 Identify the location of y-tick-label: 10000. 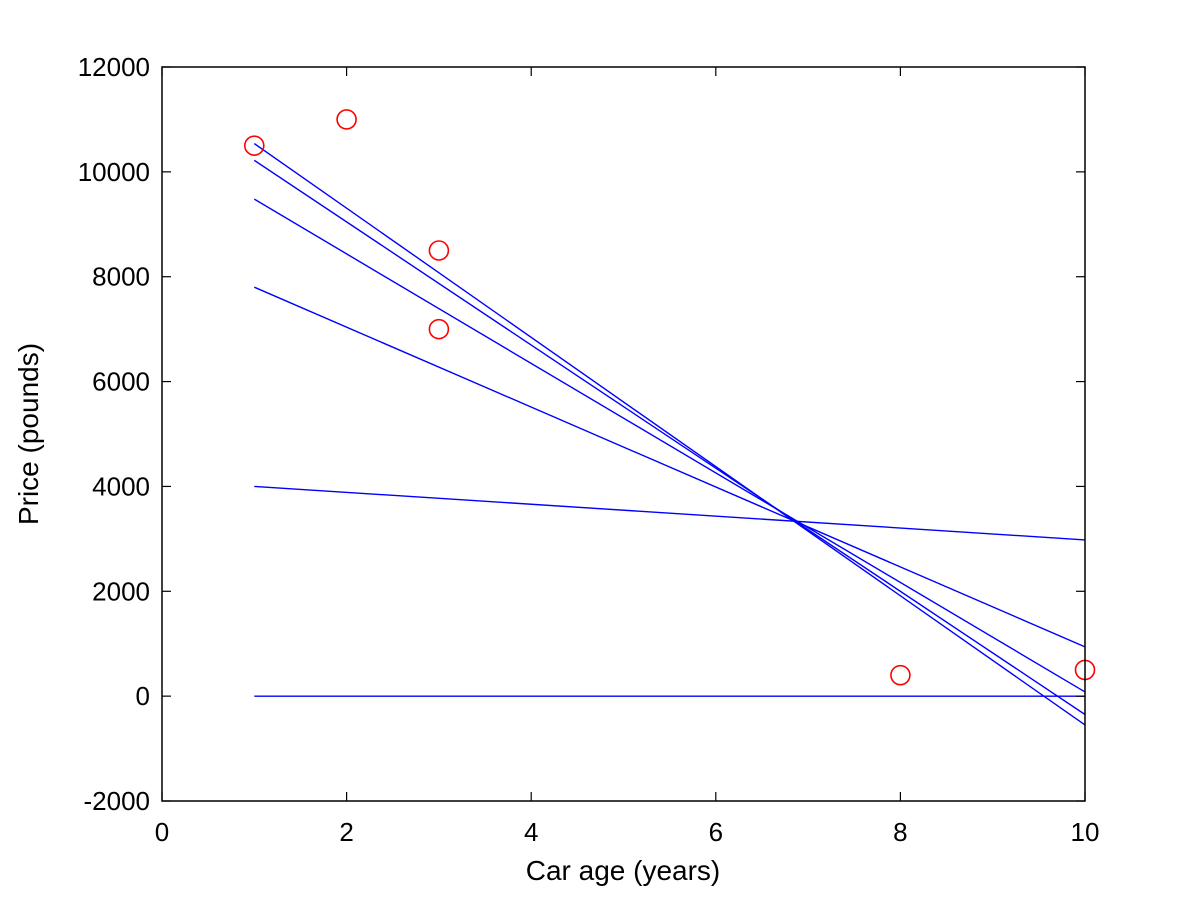
(114, 172).